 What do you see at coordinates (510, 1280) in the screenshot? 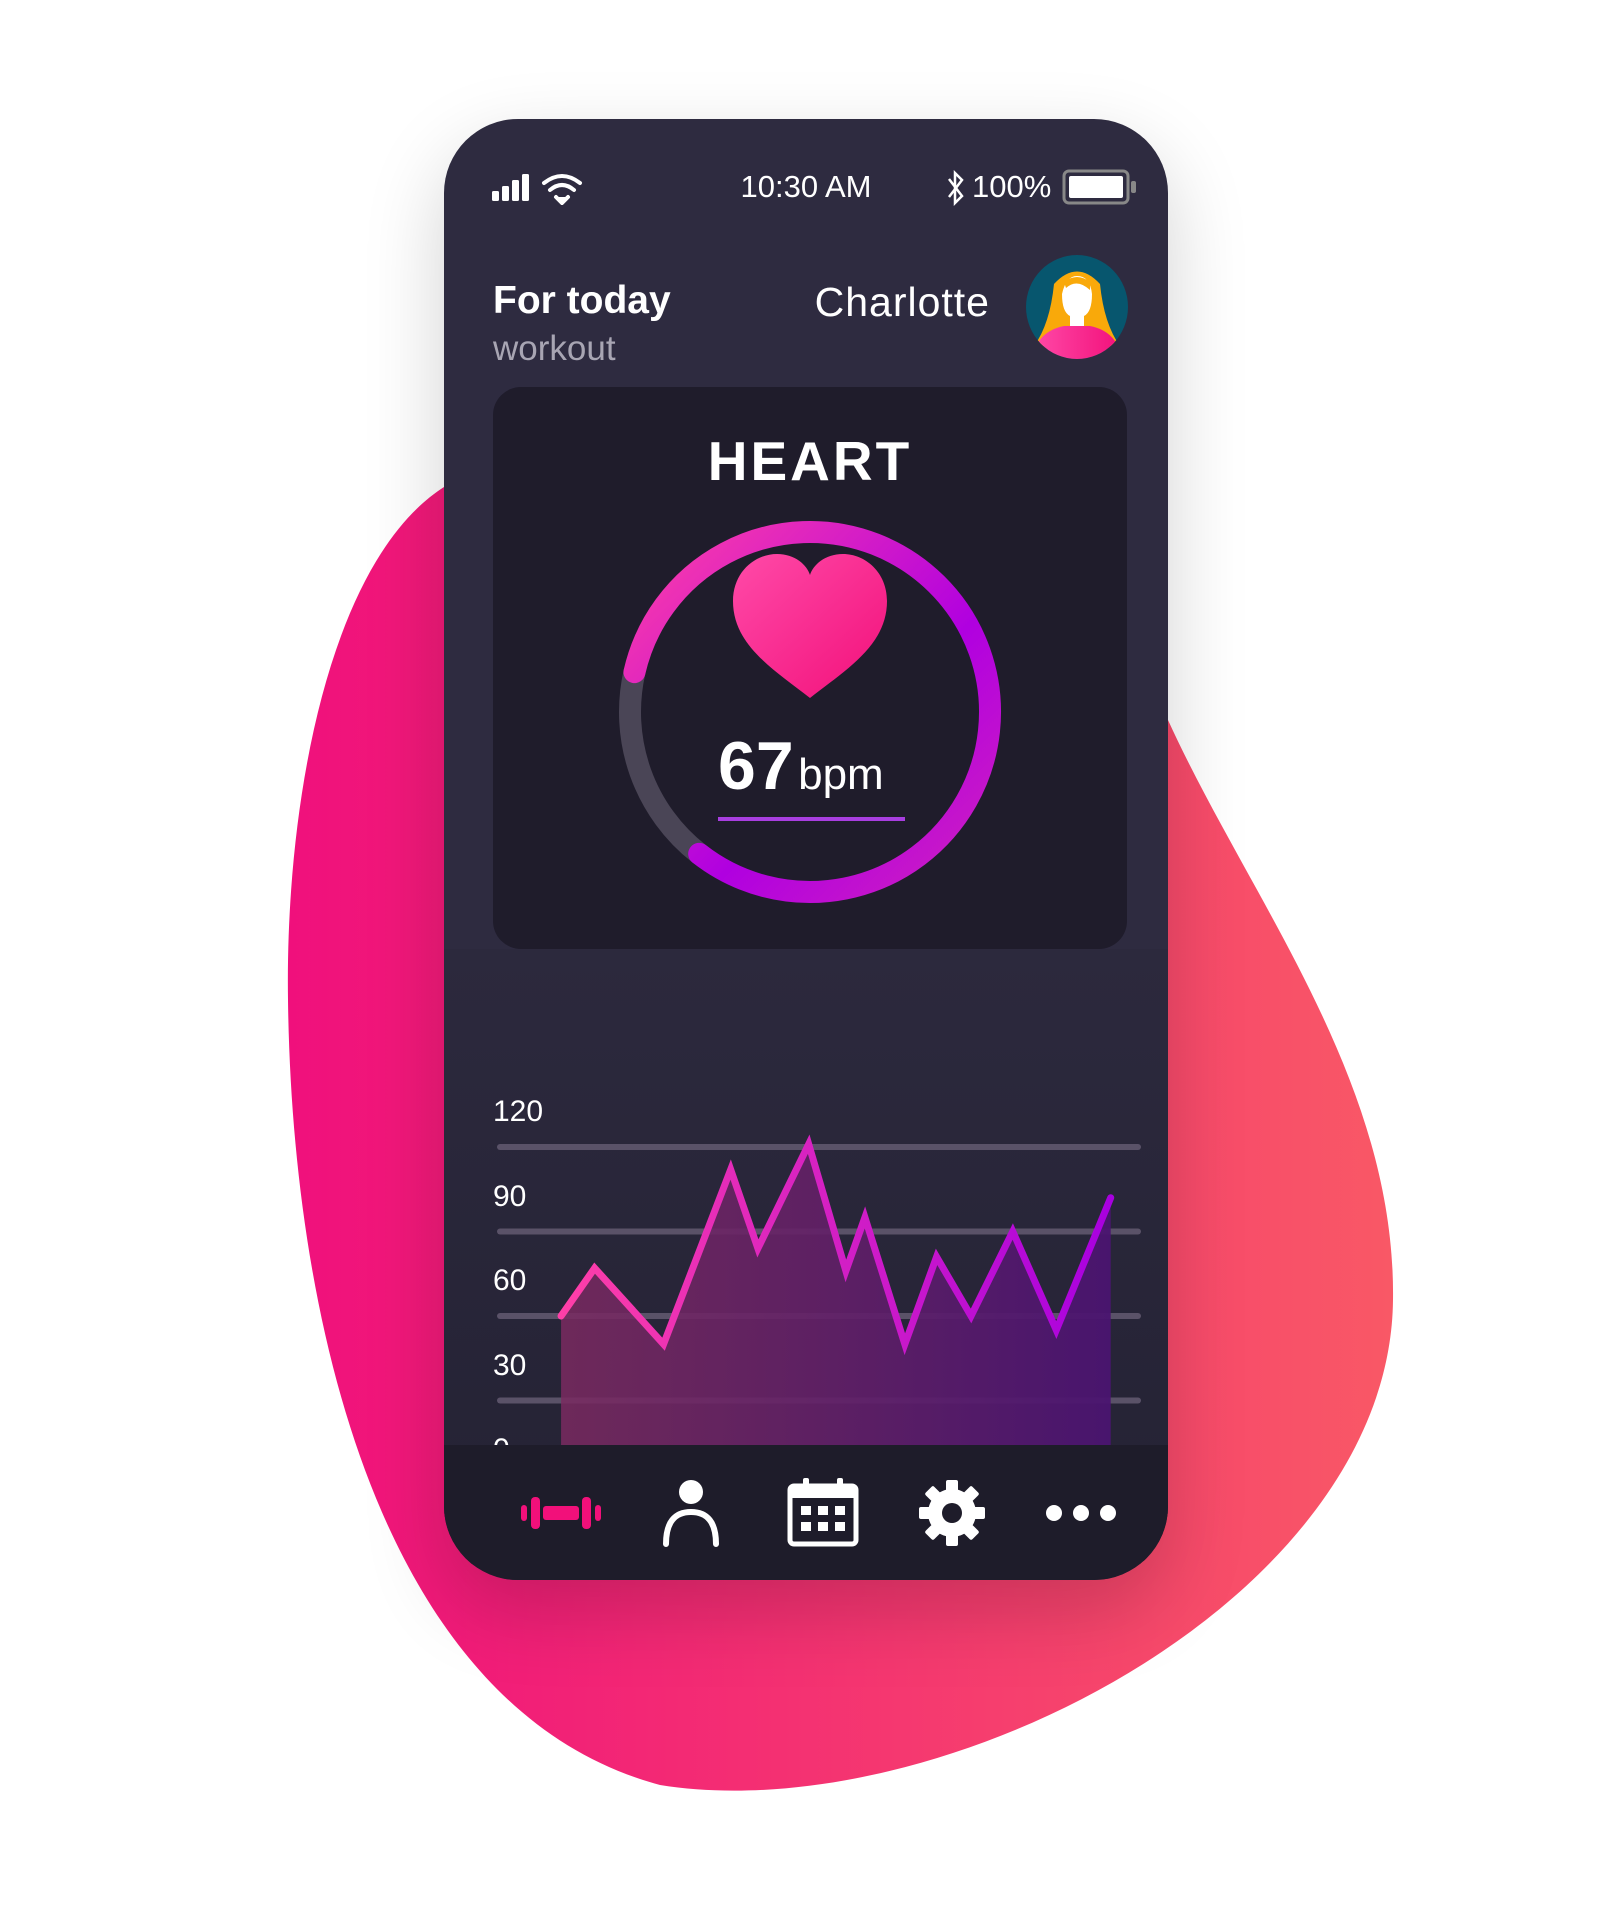
I see `y-tick-label: 60` at bounding box center [510, 1280].